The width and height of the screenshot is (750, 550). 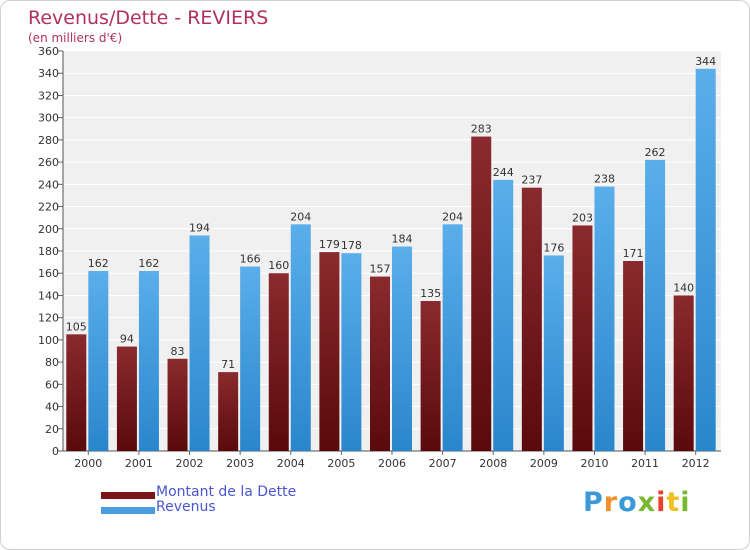 What do you see at coordinates (48, 273) in the screenshot?
I see `y-tick-label: 160` at bounding box center [48, 273].